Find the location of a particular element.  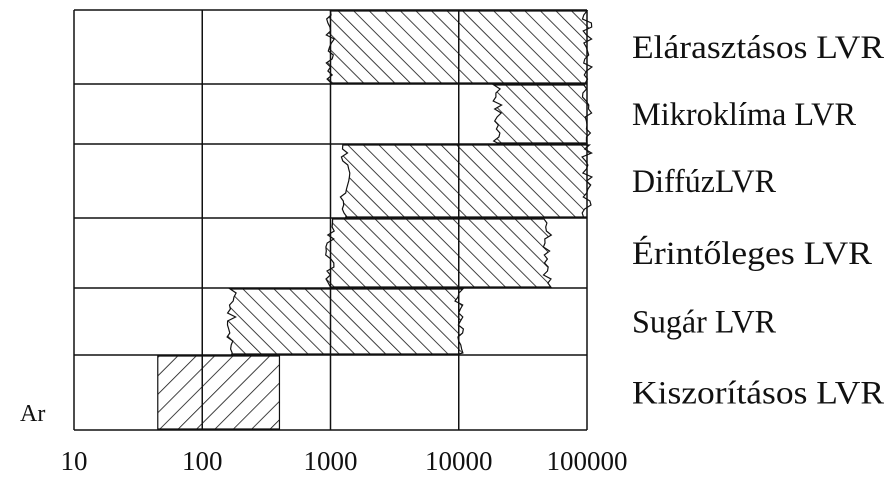

x-tick-label: 1000 is located at coordinates (331, 461).